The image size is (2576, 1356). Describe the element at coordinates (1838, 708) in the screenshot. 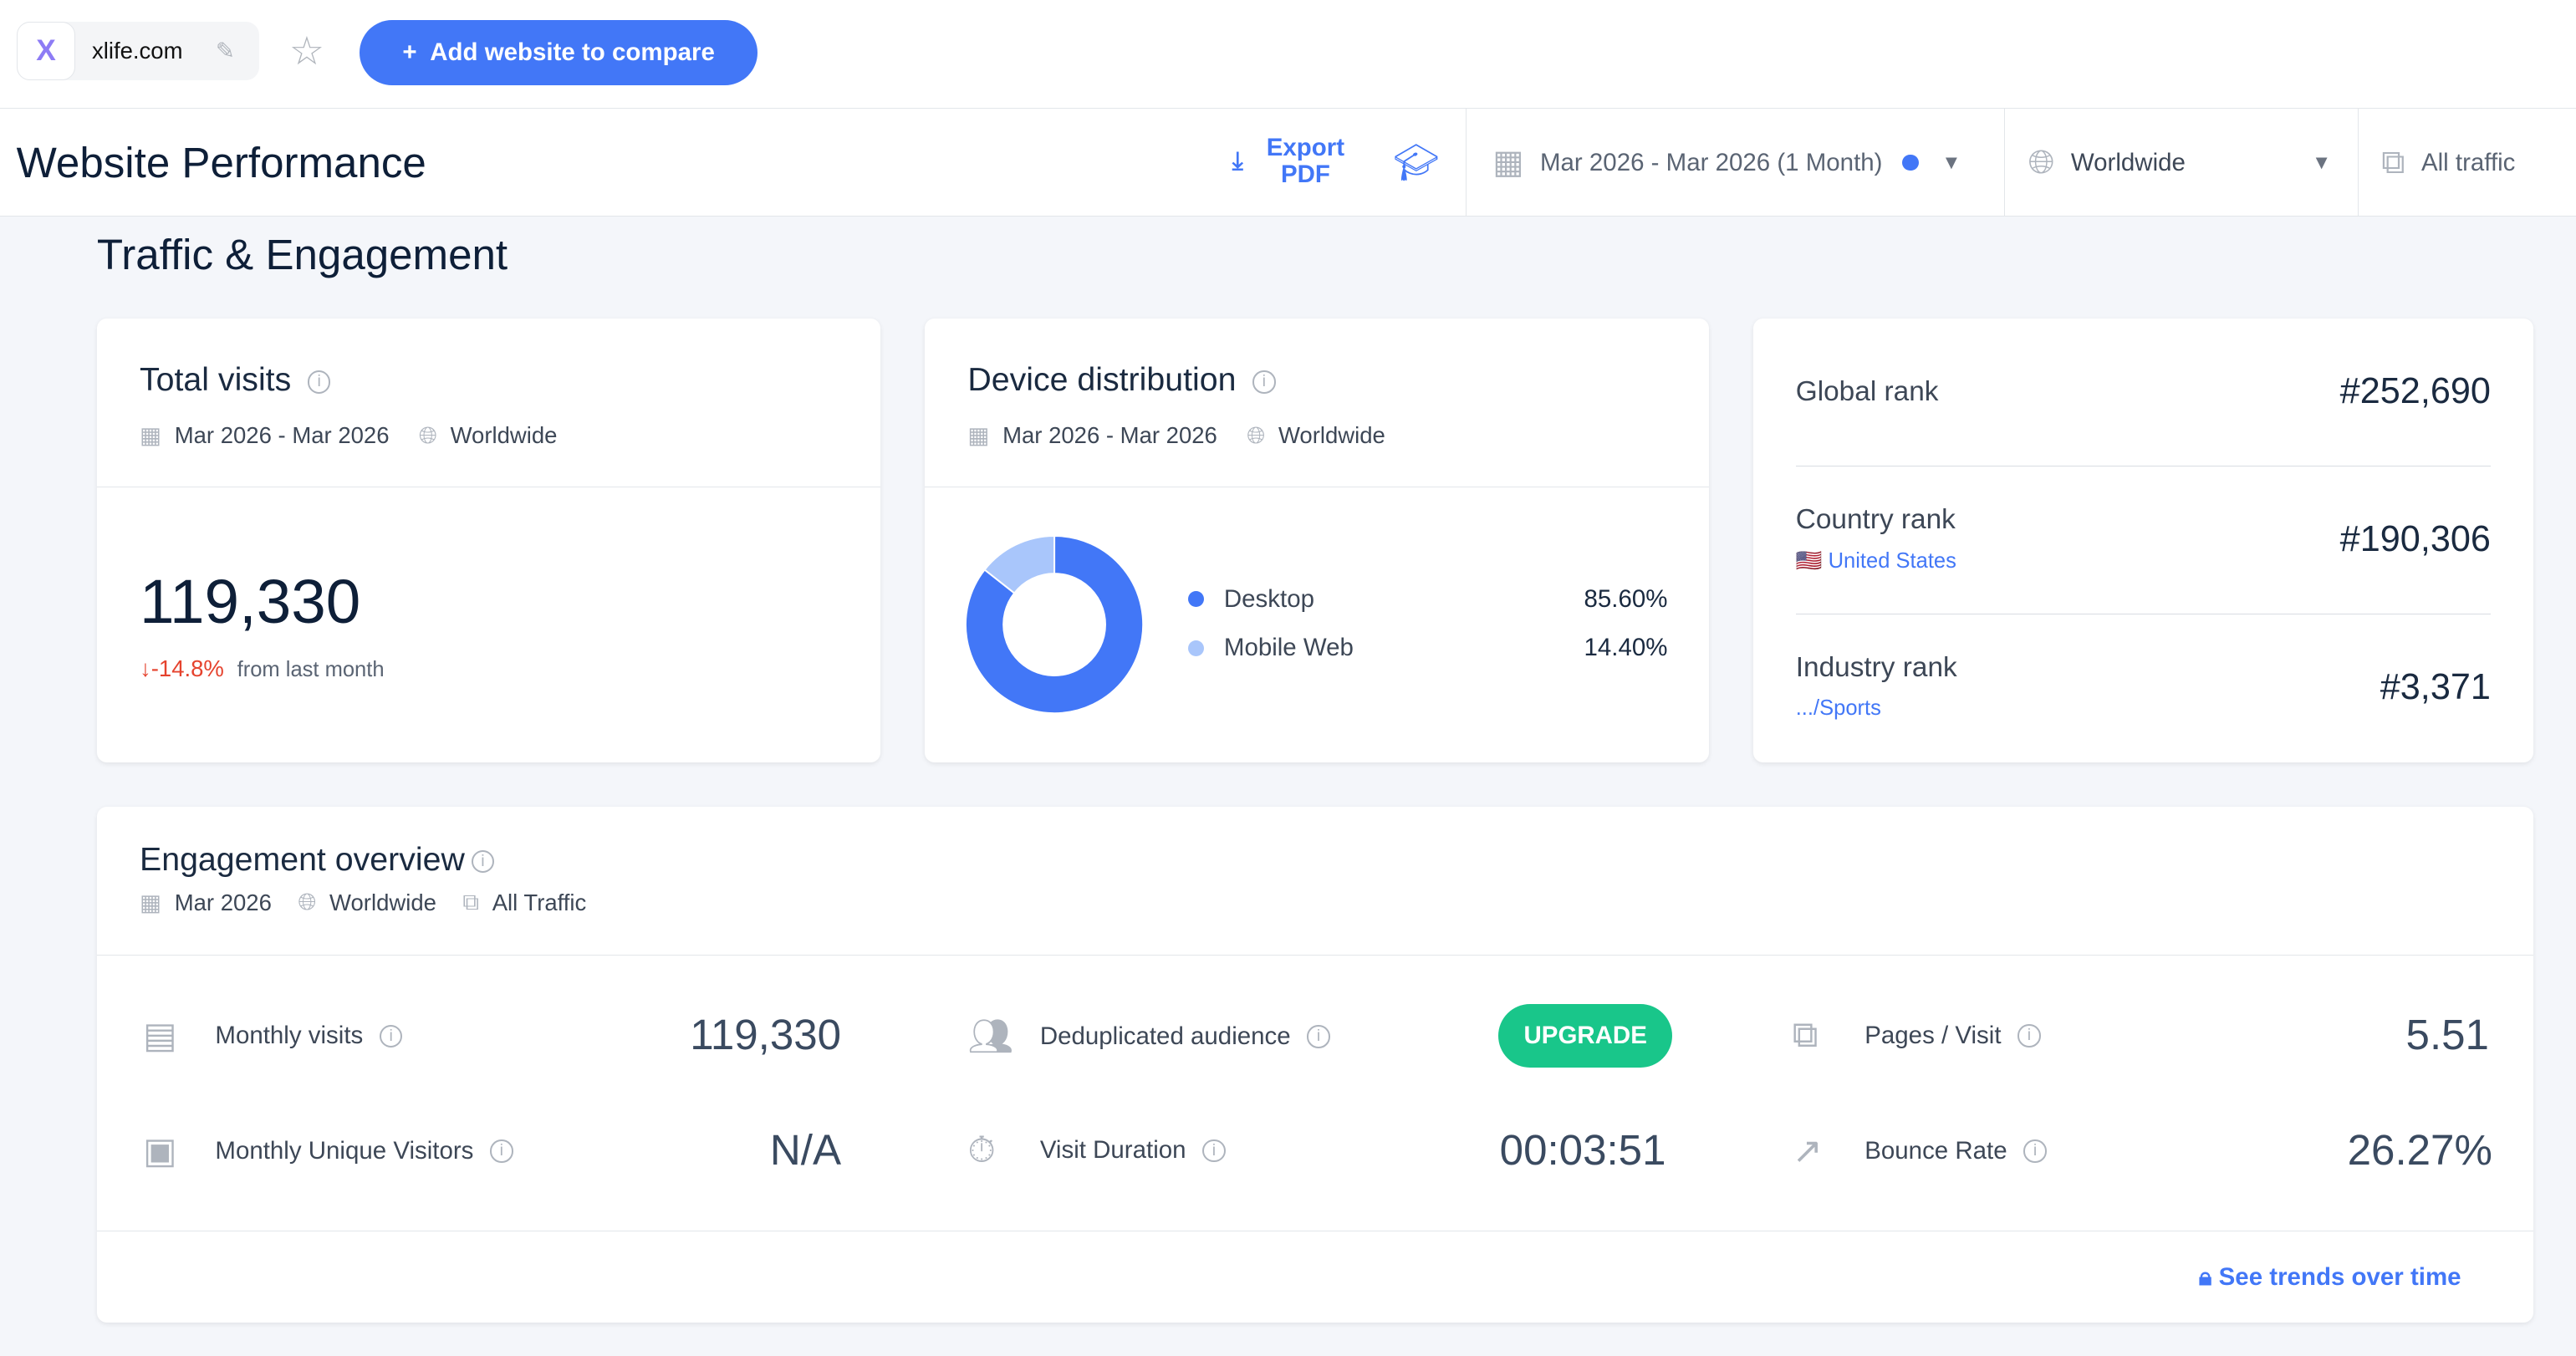

I see `industry-link: .../Sports` at that location.